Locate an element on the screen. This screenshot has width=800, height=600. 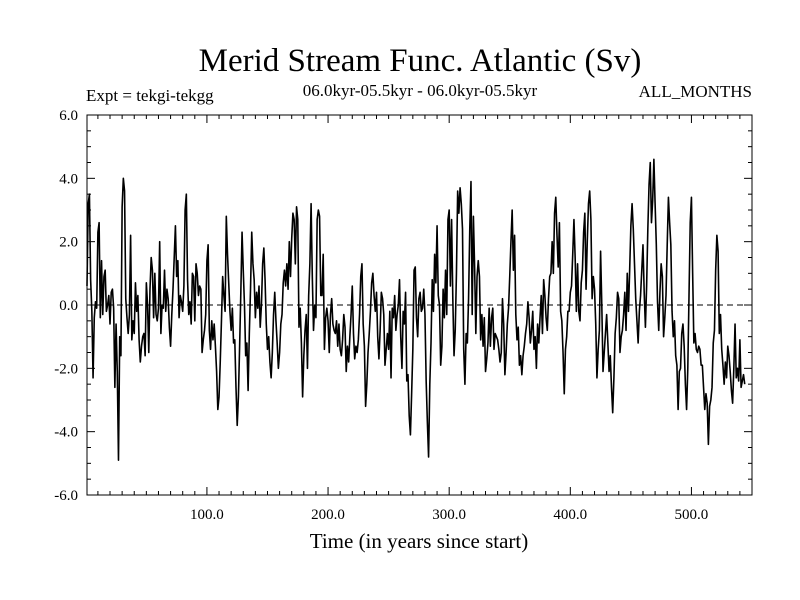
y-tick-label: 4.0 is located at coordinates (68, 179).